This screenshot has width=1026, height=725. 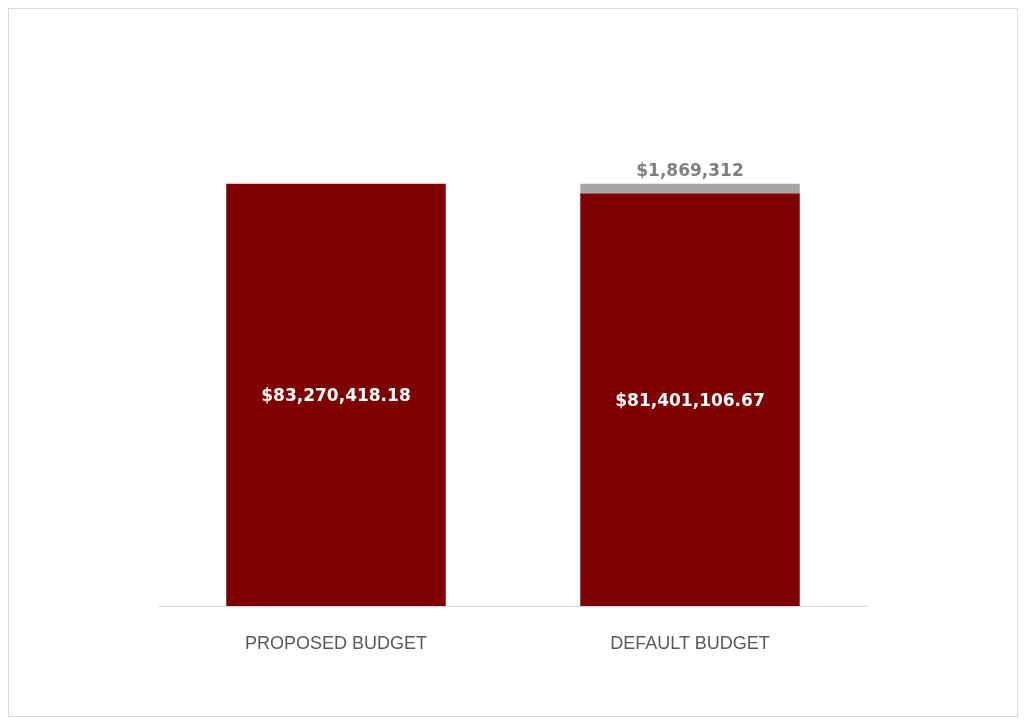 What do you see at coordinates (336, 394) in the screenshot?
I see `data-label: $83,270,418.18` at bounding box center [336, 394].